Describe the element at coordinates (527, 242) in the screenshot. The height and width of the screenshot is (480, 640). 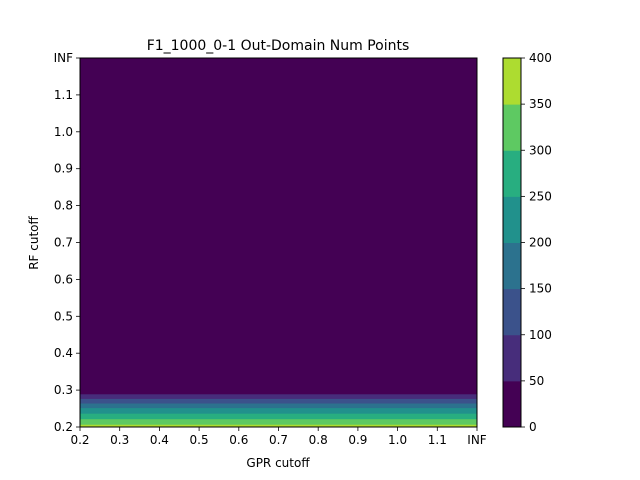
I see `colorbar: 0 50 100 150 200 250 300 350 400` at that location.